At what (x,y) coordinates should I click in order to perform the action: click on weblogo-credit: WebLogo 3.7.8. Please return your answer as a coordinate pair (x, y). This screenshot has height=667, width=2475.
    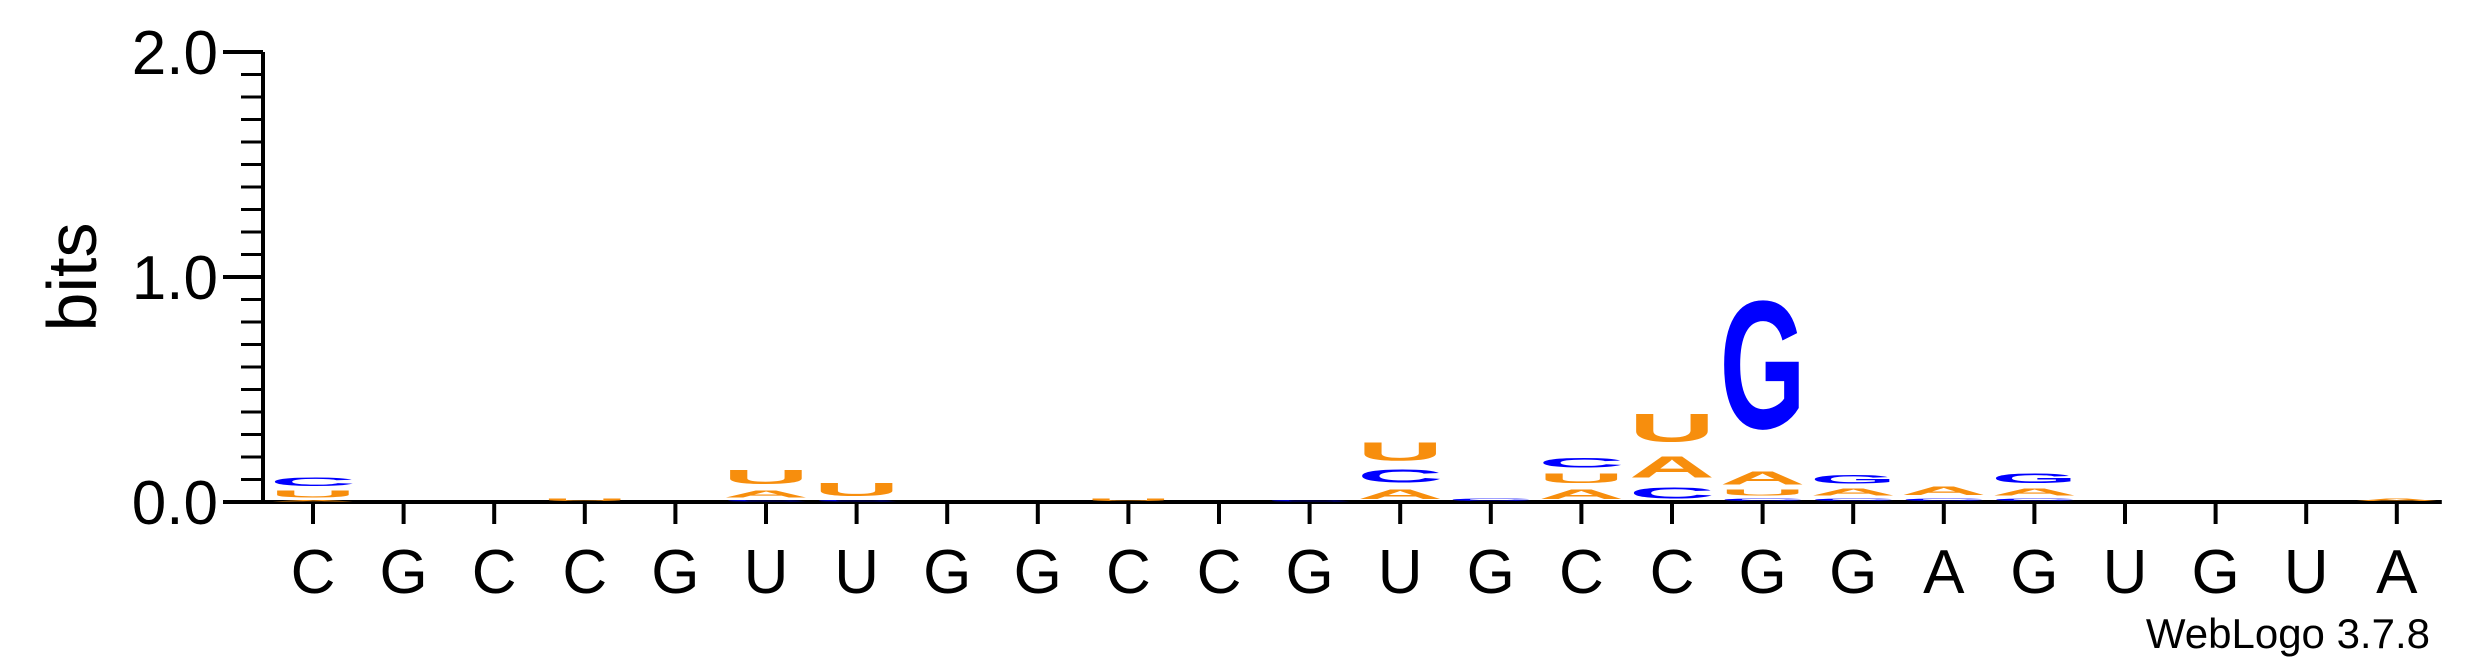
    Looking at the image, I should click on (2288, 633).